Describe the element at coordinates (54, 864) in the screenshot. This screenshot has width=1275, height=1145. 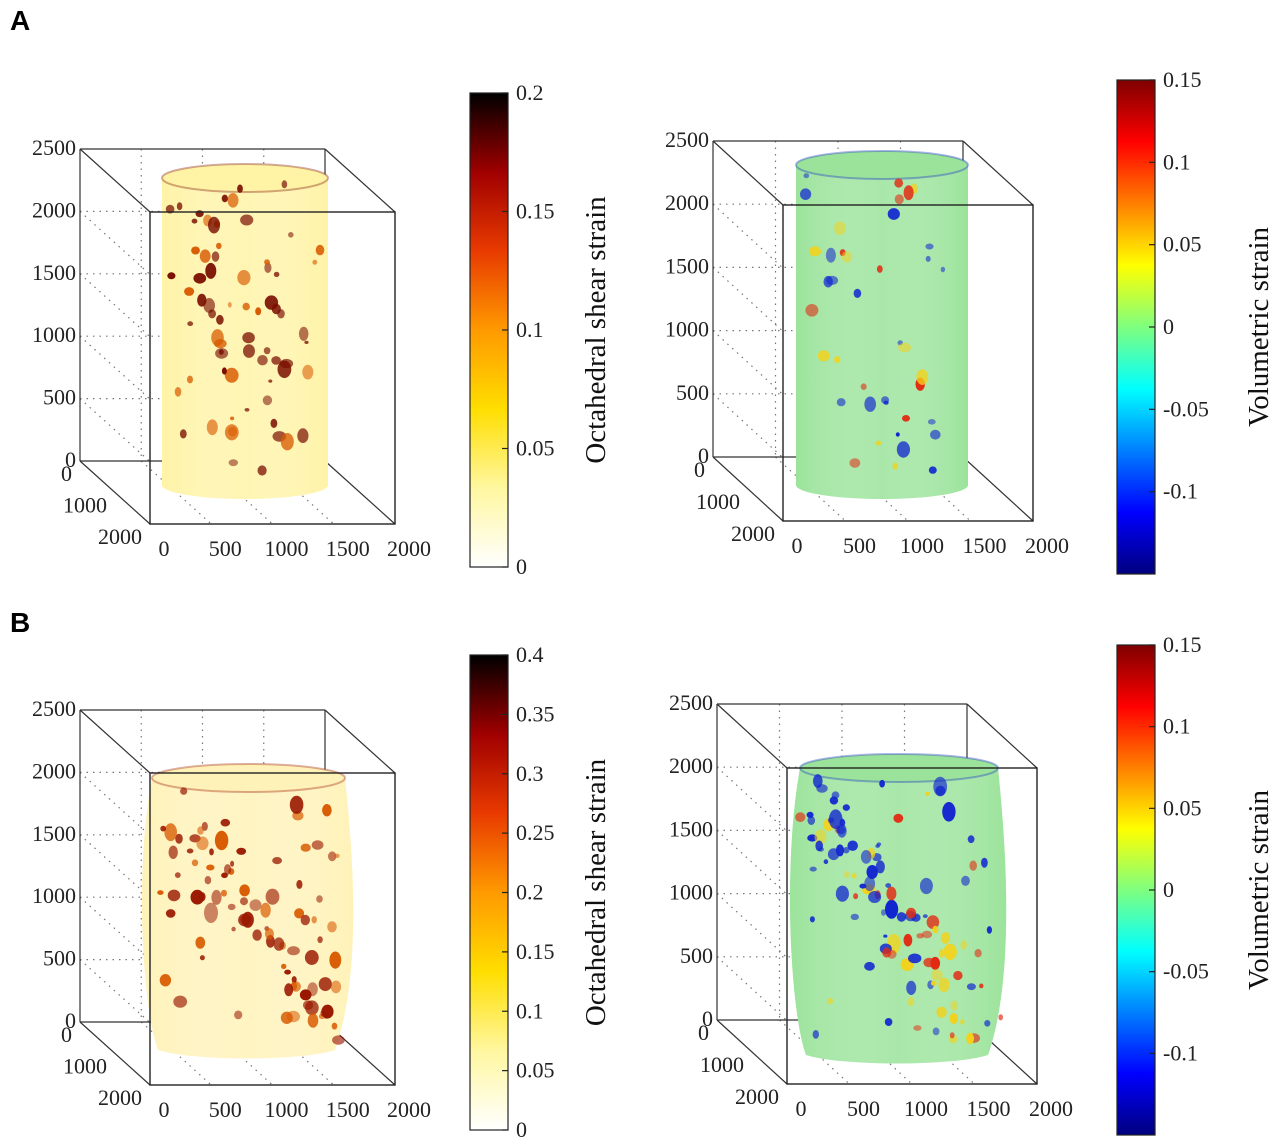
I see `z-axis-ticks: 0 500 1000 1500 2000 2500` at that location.